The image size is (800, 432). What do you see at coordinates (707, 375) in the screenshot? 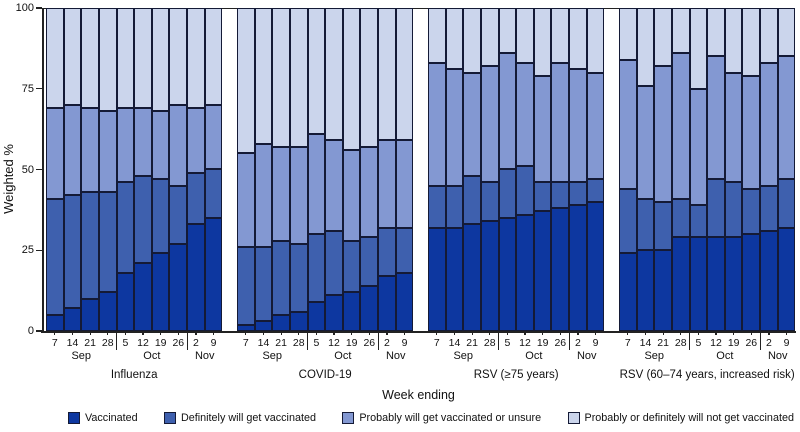
I see `panel-caption: RSV (60–74 years, increased risk)` at bounding box center [707, 375].